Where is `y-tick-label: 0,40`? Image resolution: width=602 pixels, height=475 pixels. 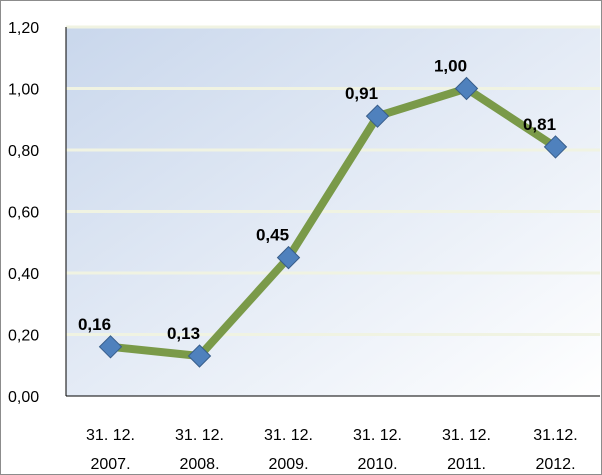
y-tick-label: 0,40 is located at coordinates (23, 274).